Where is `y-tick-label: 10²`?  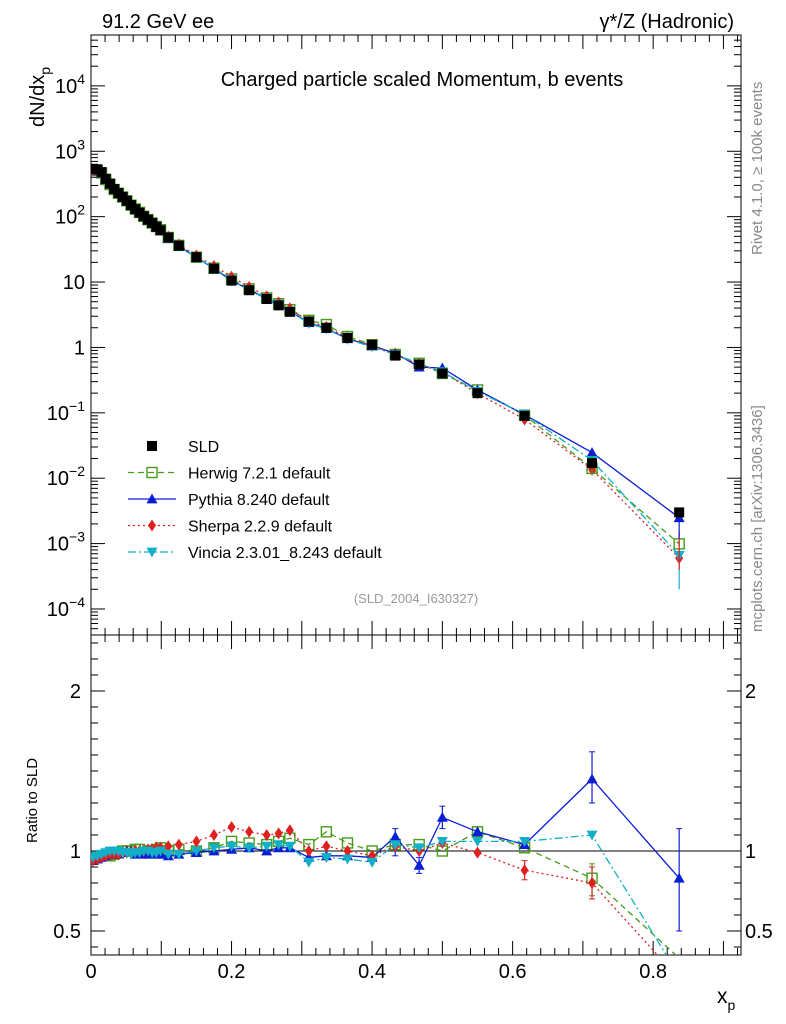 y-tick-label: 10² is located at coordinates (70, 215).